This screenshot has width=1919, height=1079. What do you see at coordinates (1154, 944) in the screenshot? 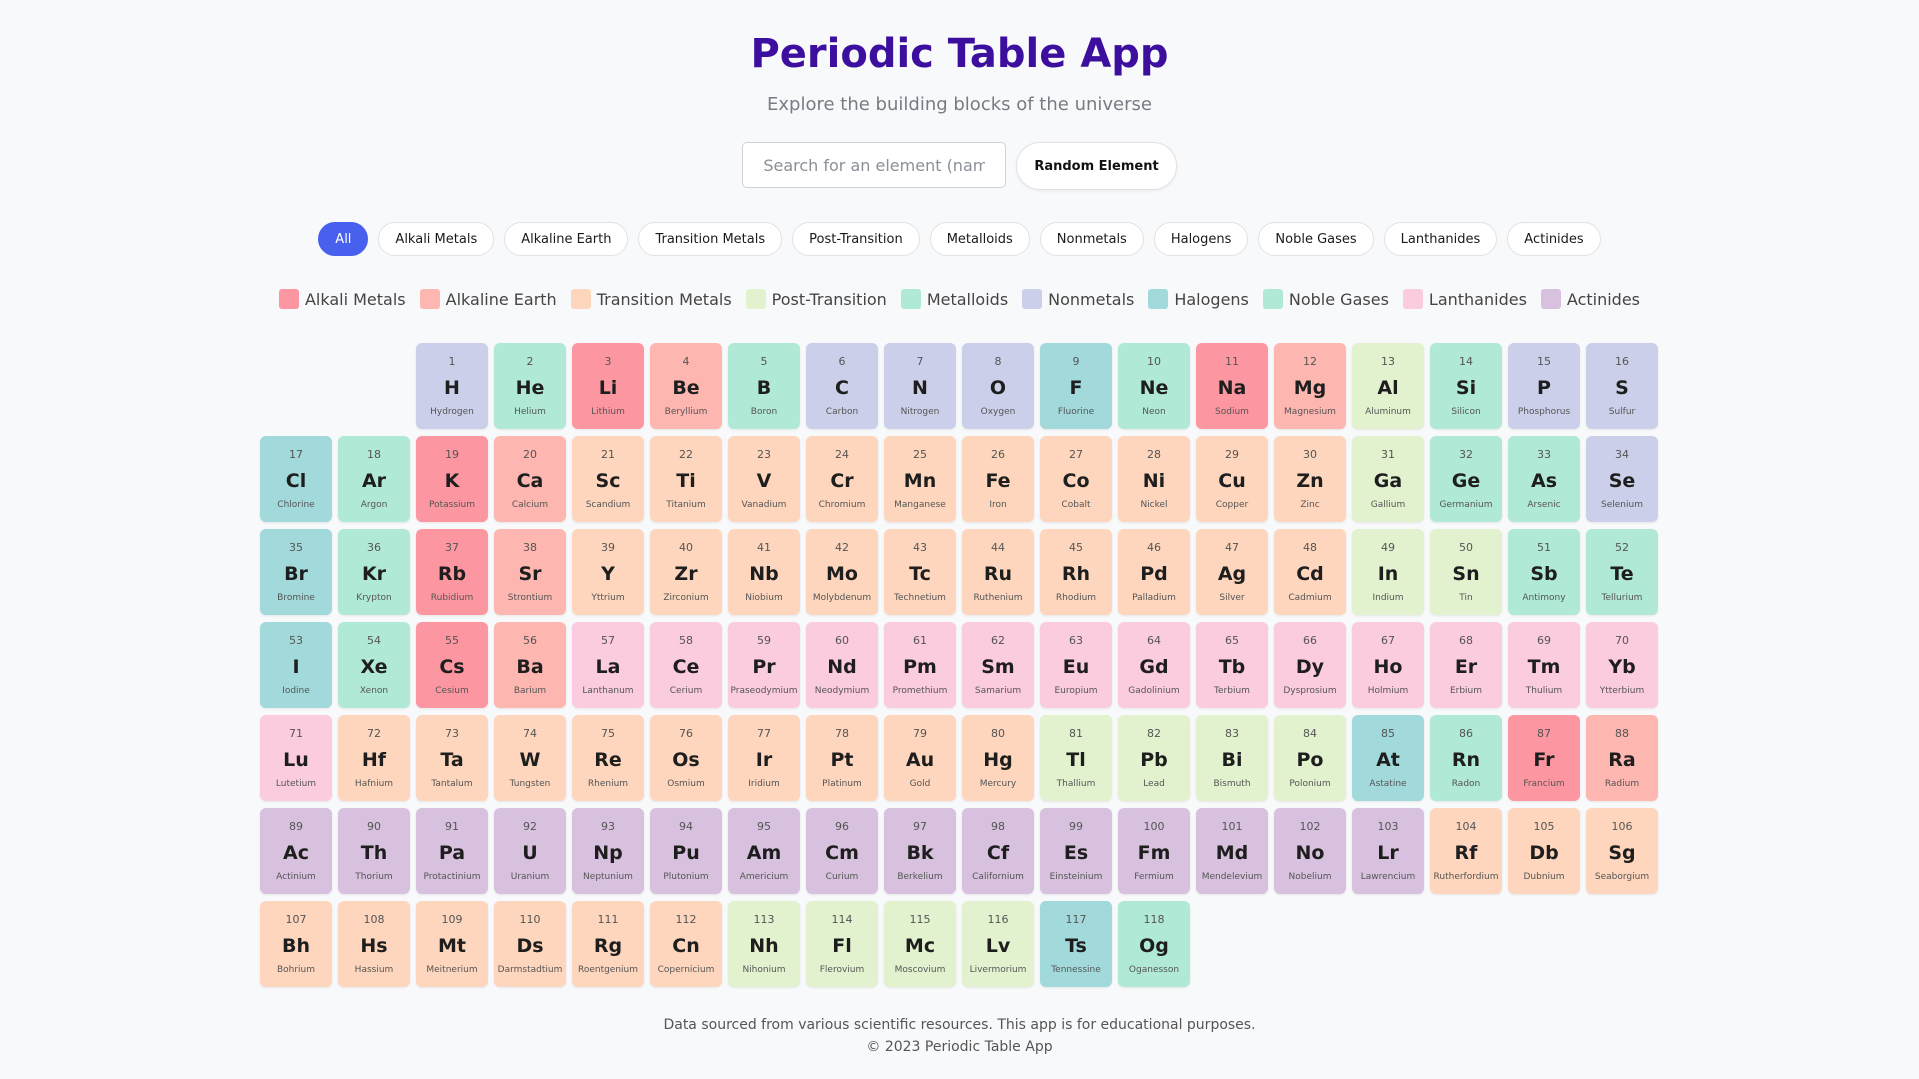
I see `element-tile-og: 118 Og Oganesson` at bounding box center [1154, 944].